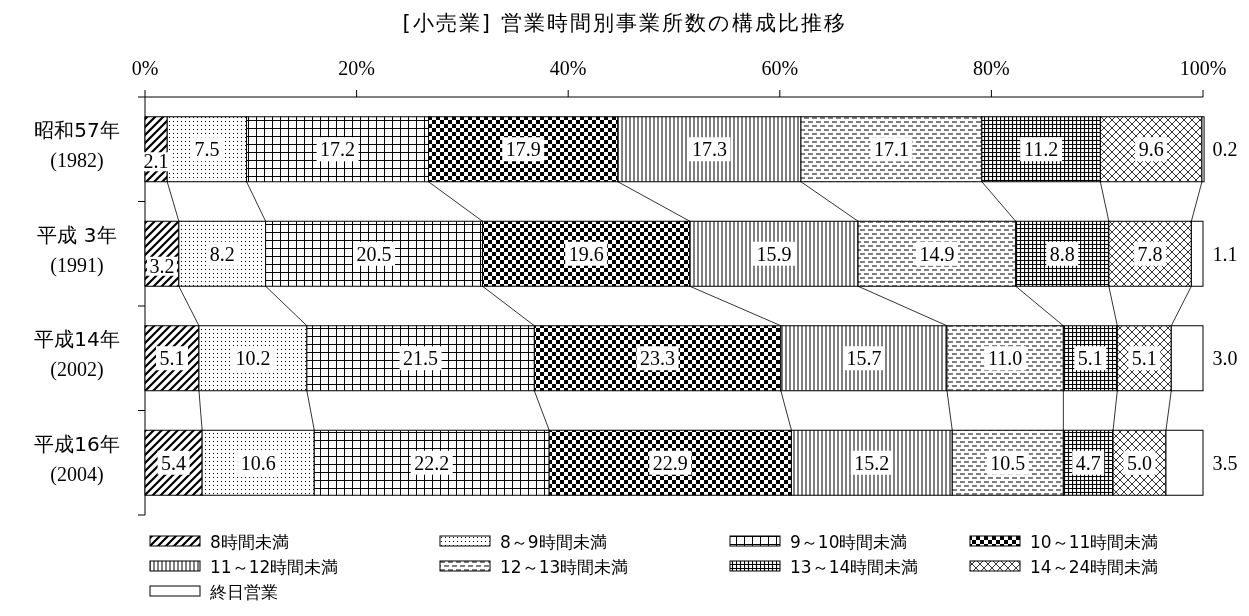 The image size is (1249, 616). What do you see at coordinates (854, 567) in the screenshot?
I see `legend-label: 13～14時間未満` at bounding box center [854, 567].